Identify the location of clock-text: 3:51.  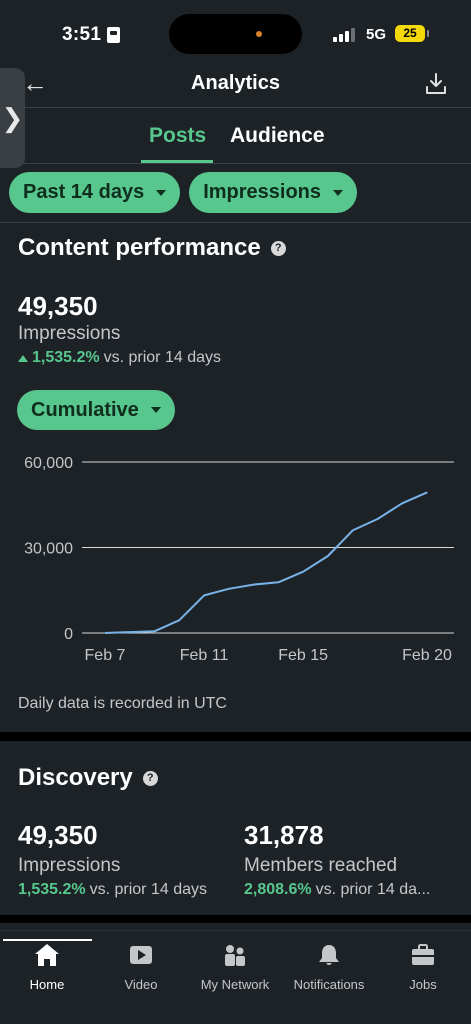
(82, 34).